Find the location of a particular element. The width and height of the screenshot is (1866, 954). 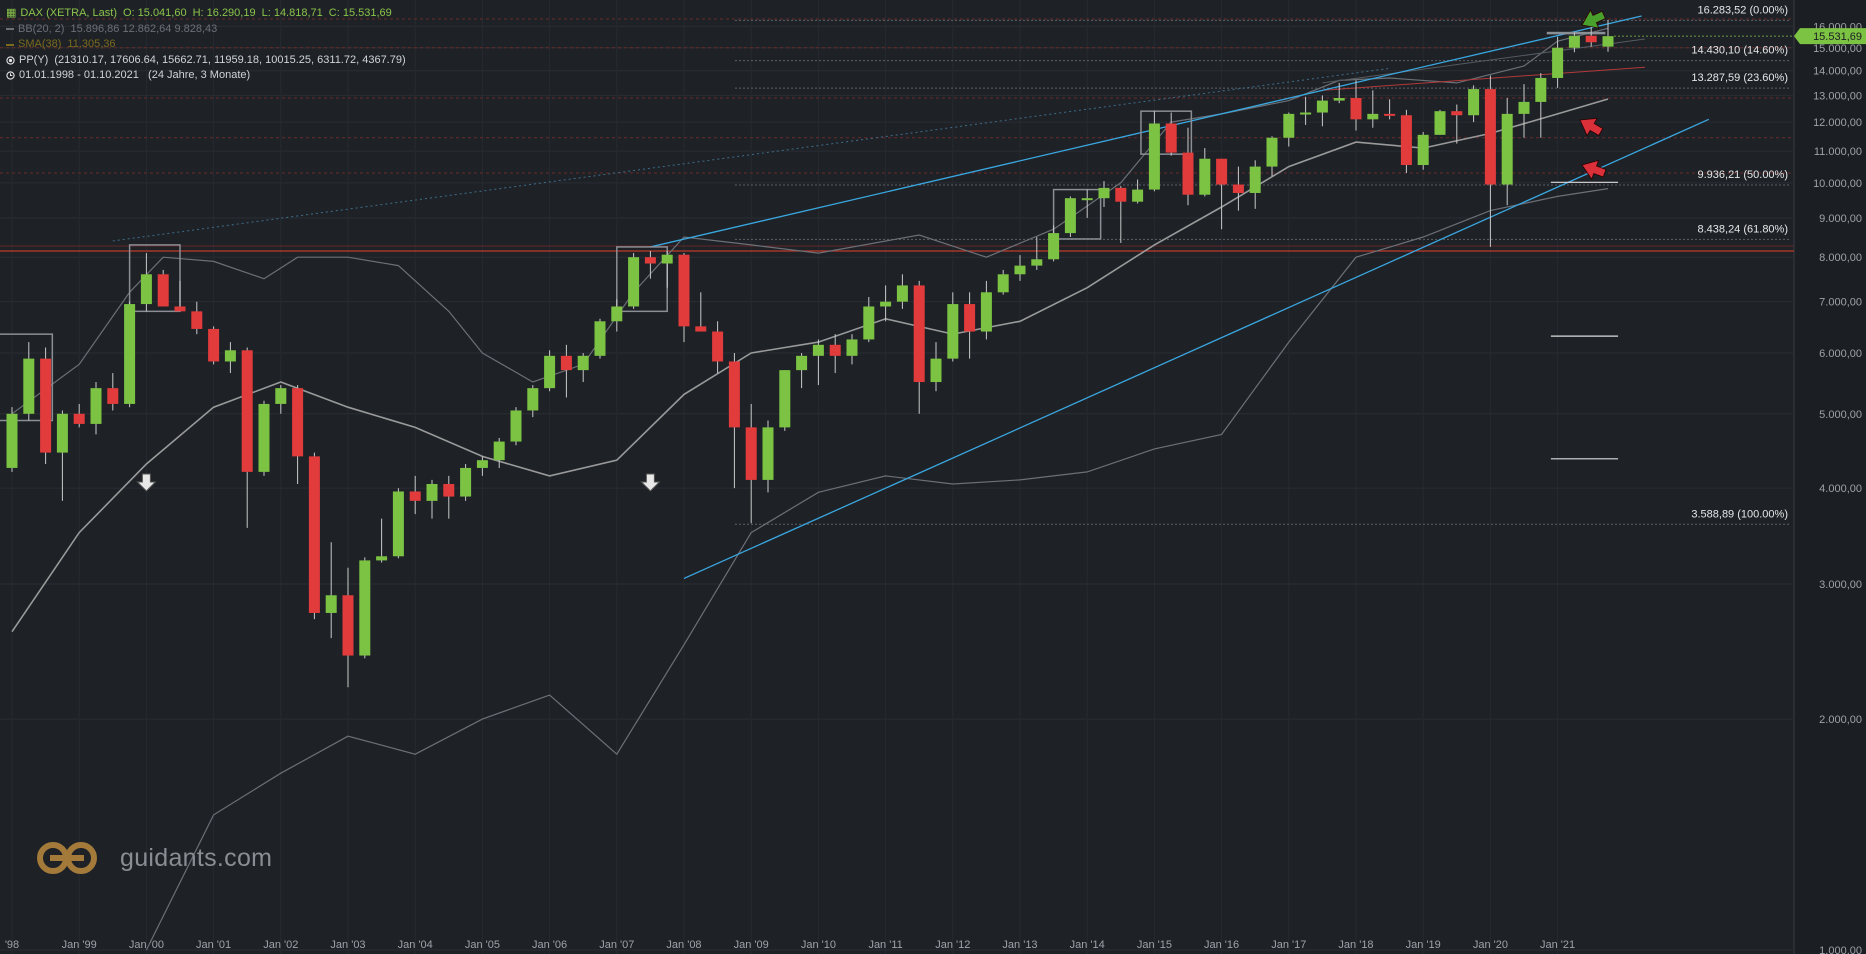

x-tick-label: Jan '02 is located at coordinates (280, 945).